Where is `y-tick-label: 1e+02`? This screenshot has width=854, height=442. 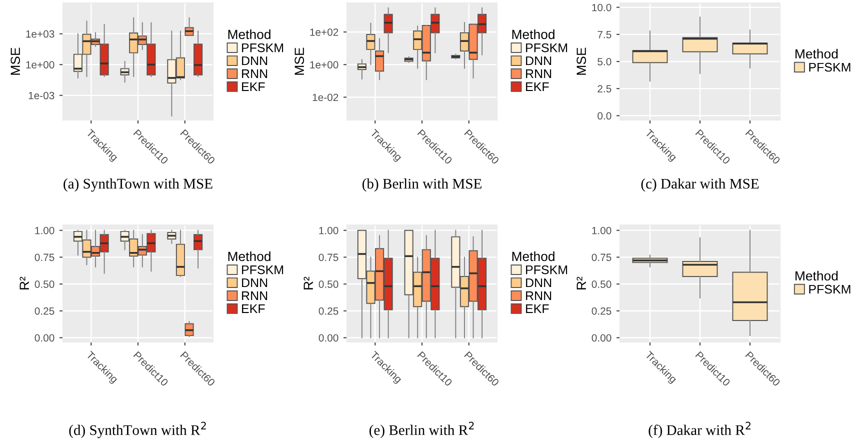 y-tick-label: 1e+02 is located at coordinates (324, 32).